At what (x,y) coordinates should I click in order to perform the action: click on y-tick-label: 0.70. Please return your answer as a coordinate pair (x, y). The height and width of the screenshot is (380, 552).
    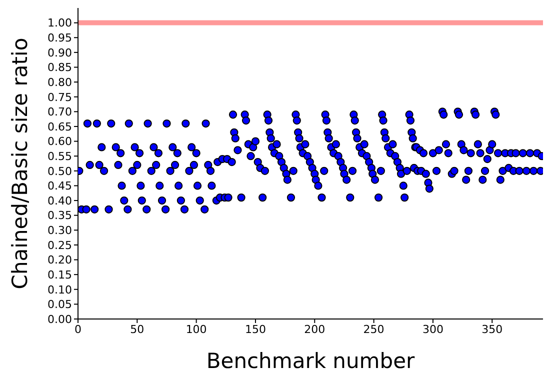
    Looking at the image, I should click on (60, 112).